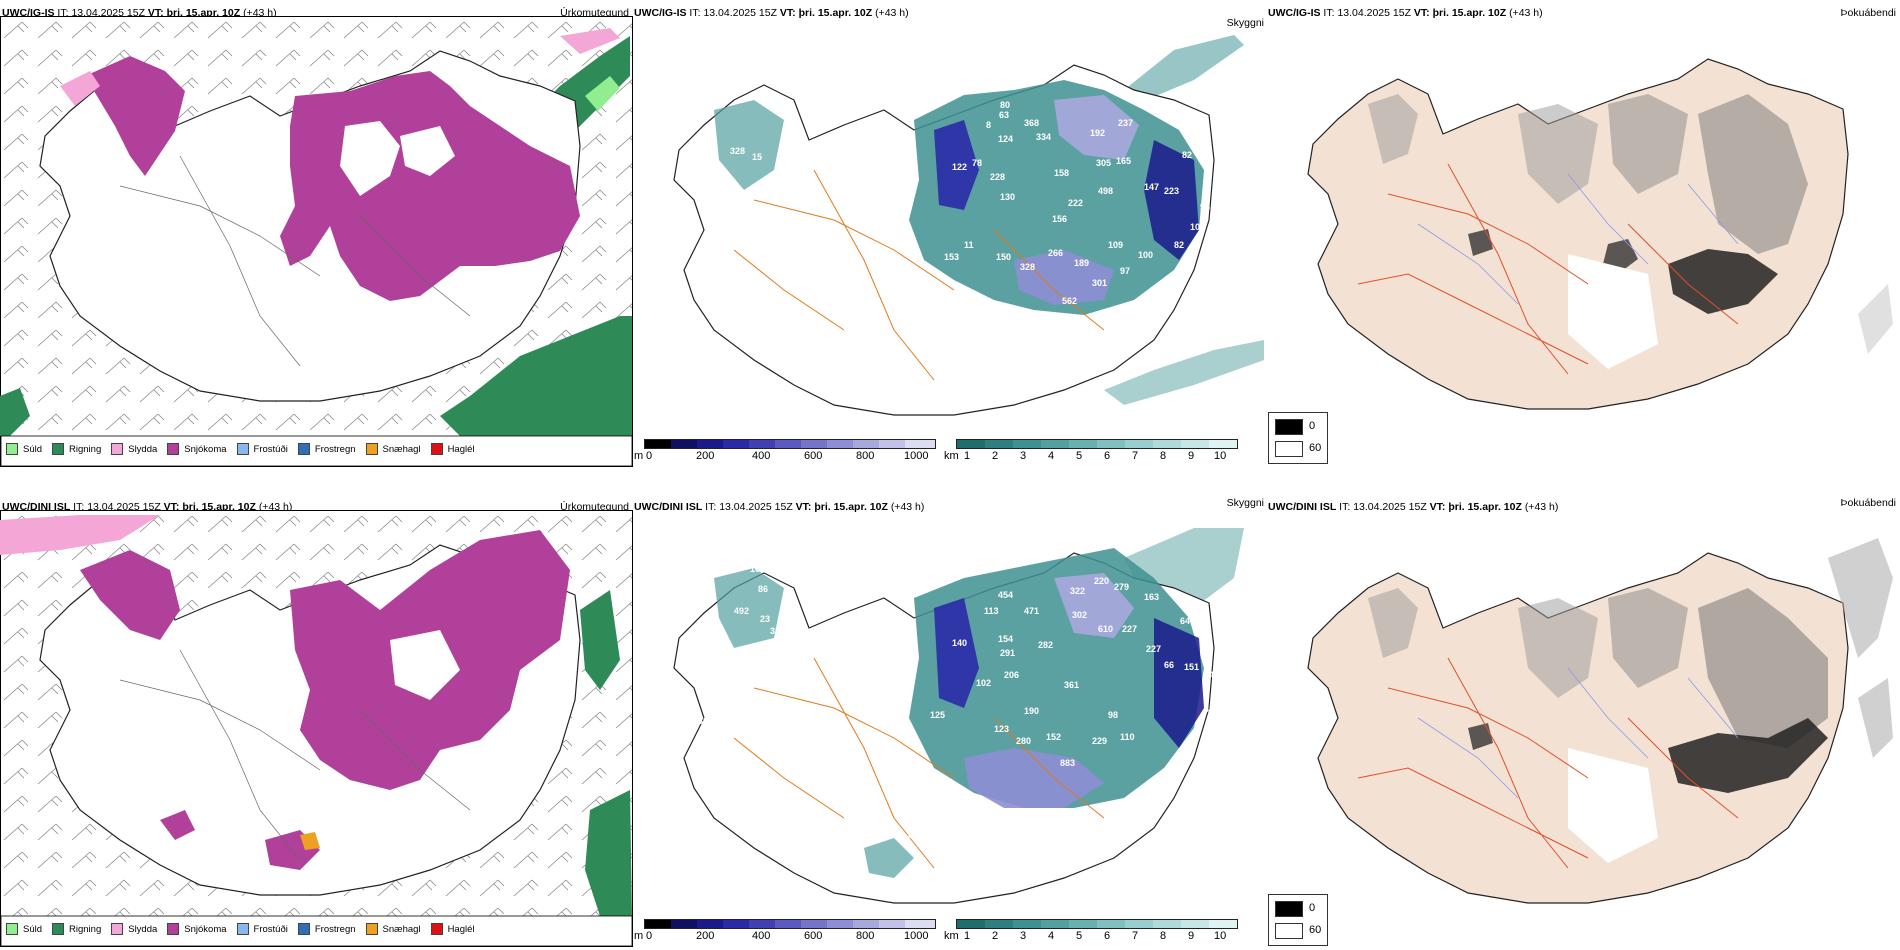  Describe the element at coordinates (1069, 301) in the screenshot. I see `cloud-label: 562` at that location.